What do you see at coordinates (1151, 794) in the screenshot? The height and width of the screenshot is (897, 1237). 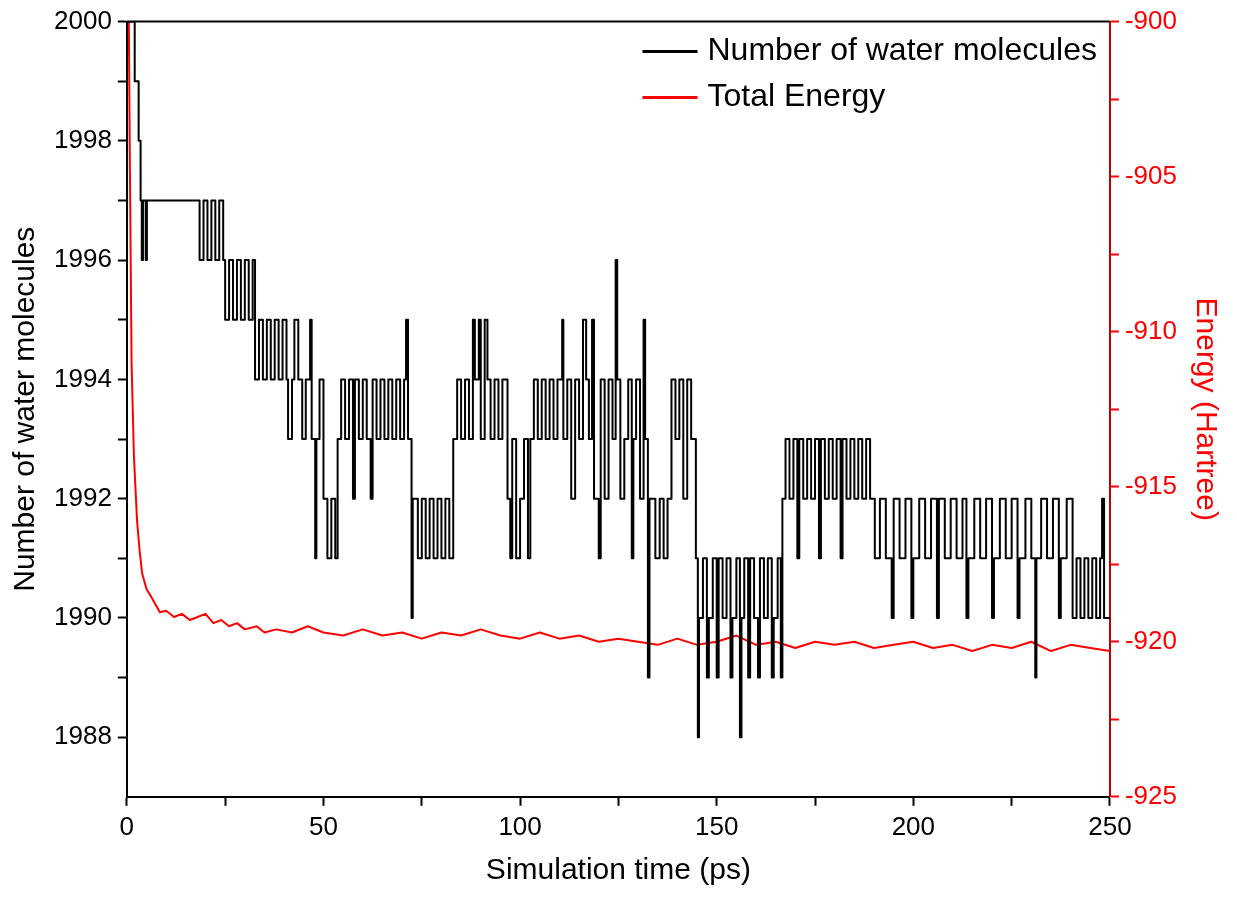 I see `y2-tick-label: -925` at bounding box center [1151, 794].